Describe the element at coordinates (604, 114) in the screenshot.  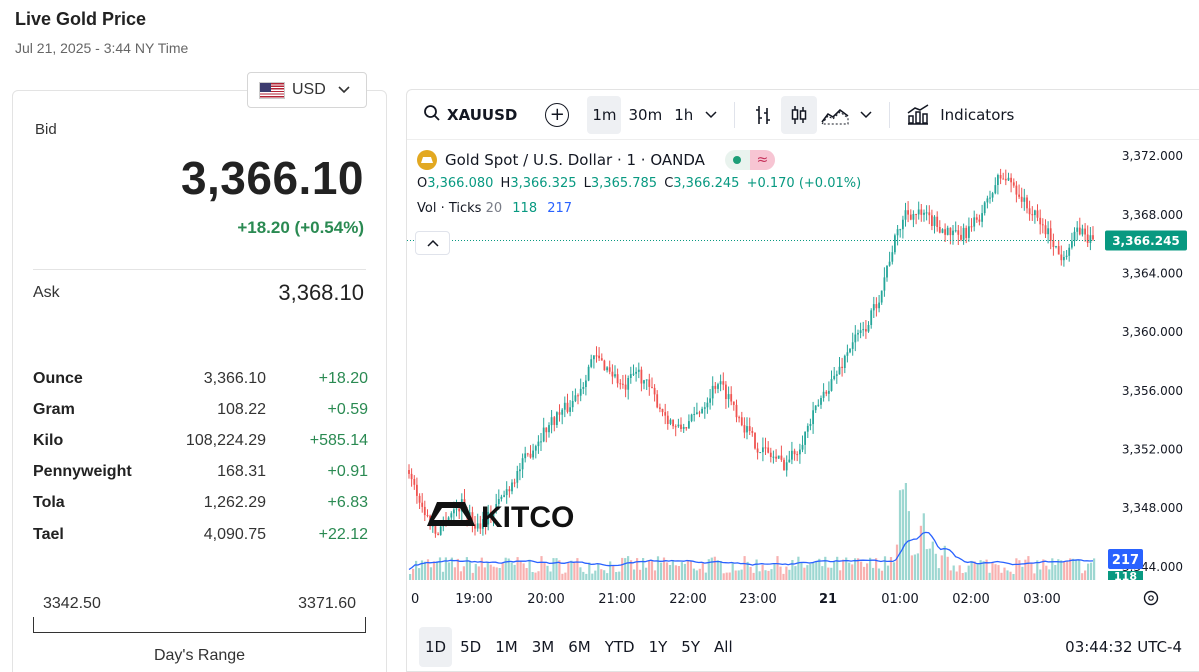
I see `interval-1m: 1m` at that location.